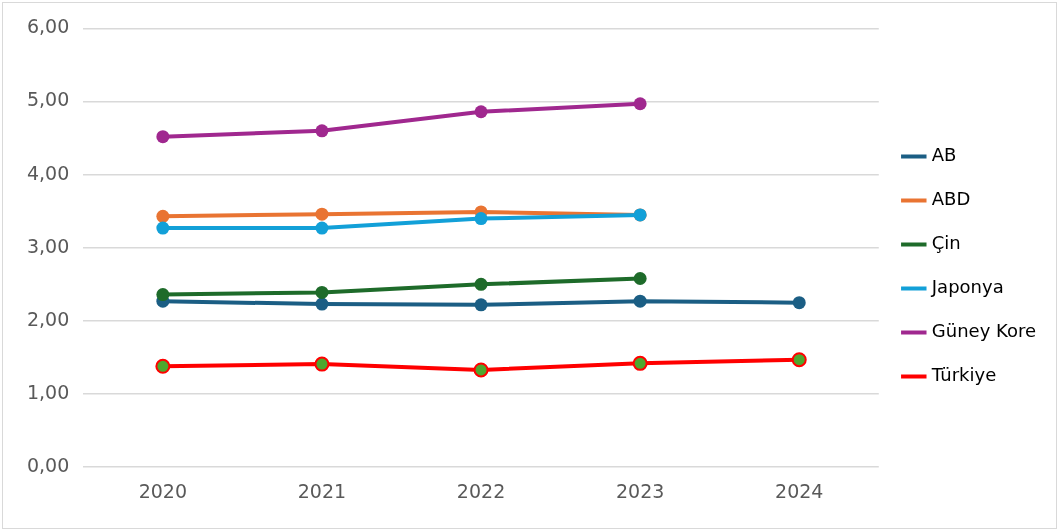 This screenshot has height=531, width=1059. What do you see at coordinates (944, 155) in the screenshot?
I see `legend-label: AB` at bounding box center [944, 155].